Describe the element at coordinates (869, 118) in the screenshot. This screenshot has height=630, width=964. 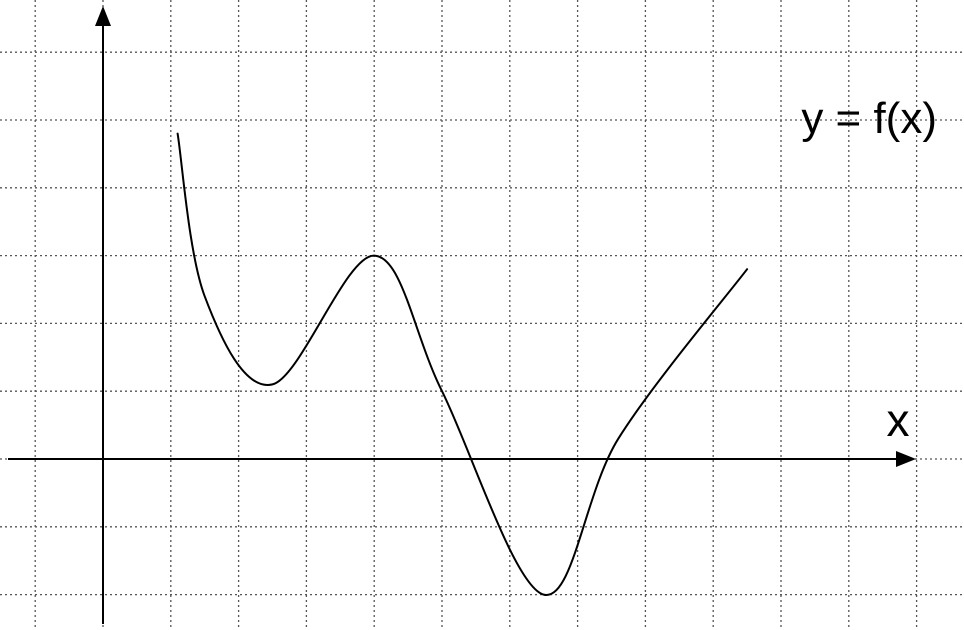
I see `function-label: y = f(x)` at that location.